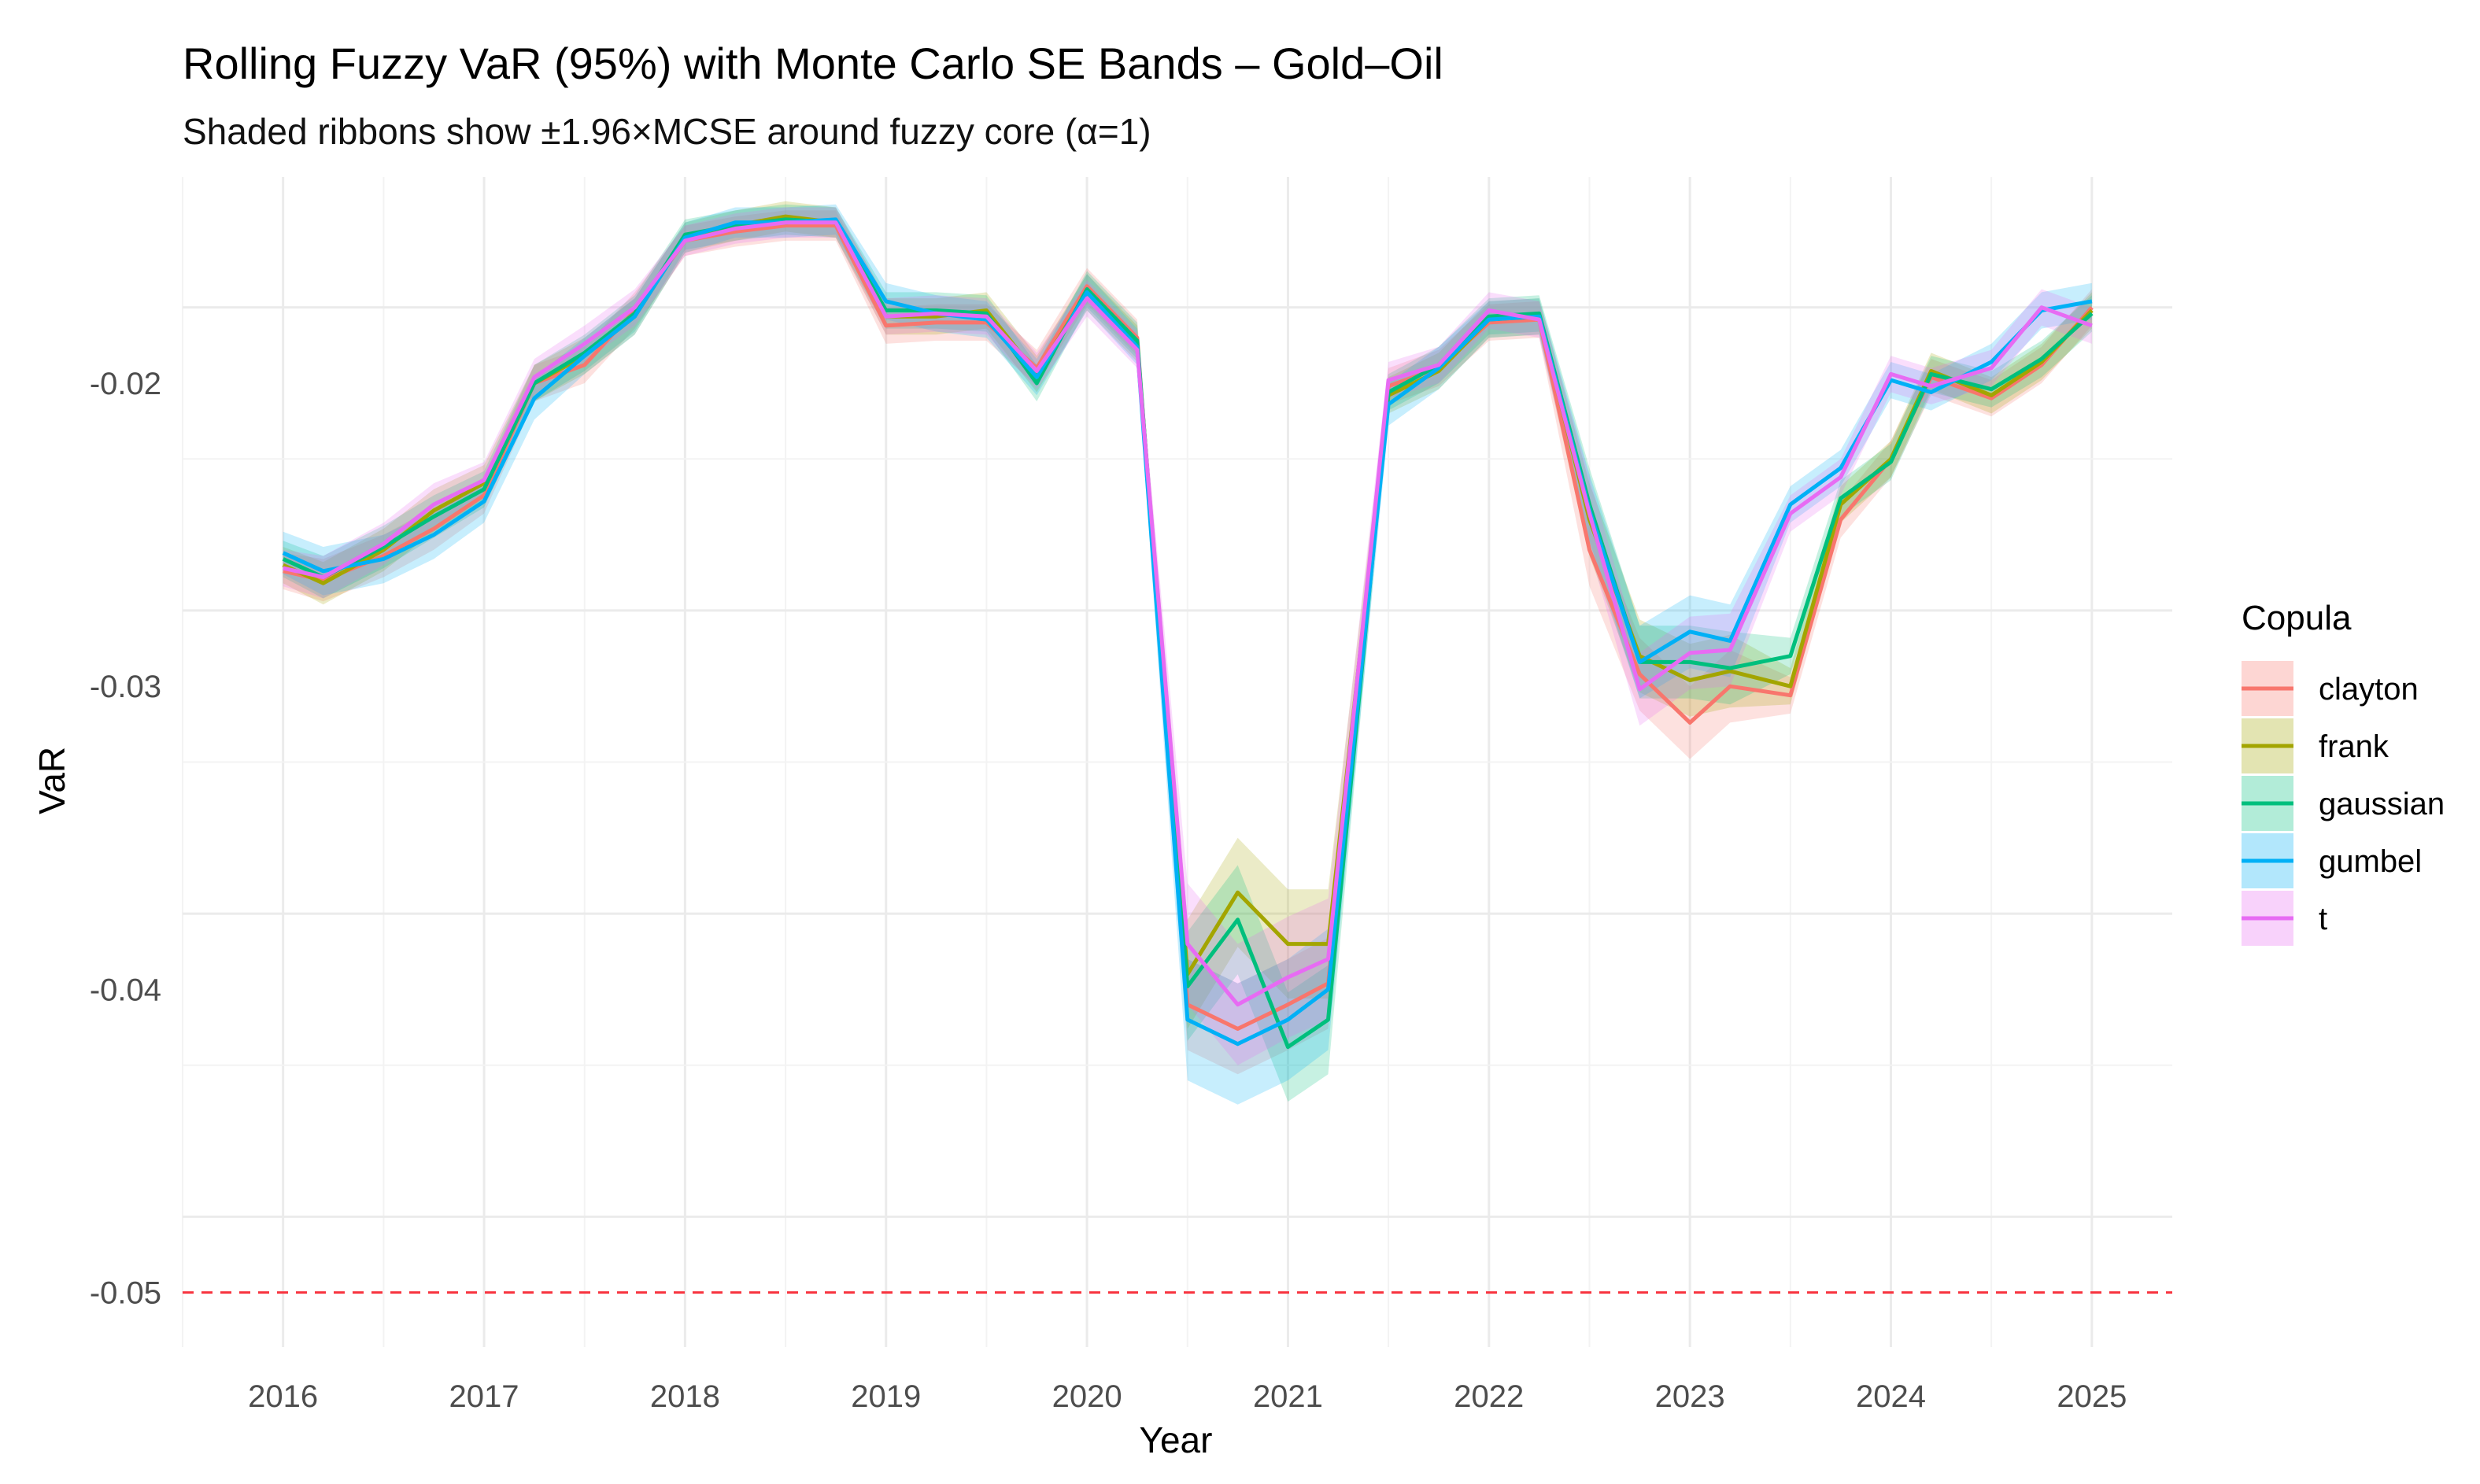 This screenshot has width=2480, height=1484. Describe the element at coordinates (484, 1396) in the screenshot. I see `x-tick-label: 2017` at that location.